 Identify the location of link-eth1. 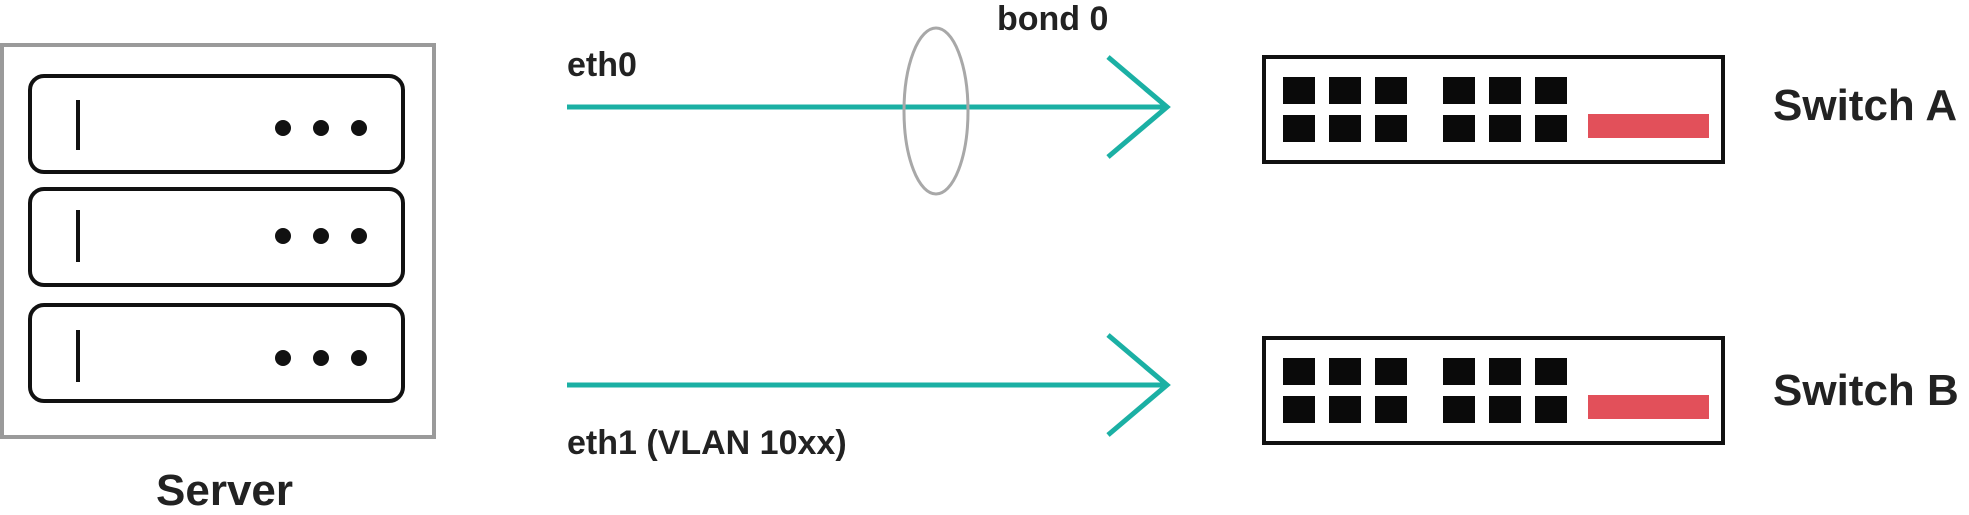
(869, 385).